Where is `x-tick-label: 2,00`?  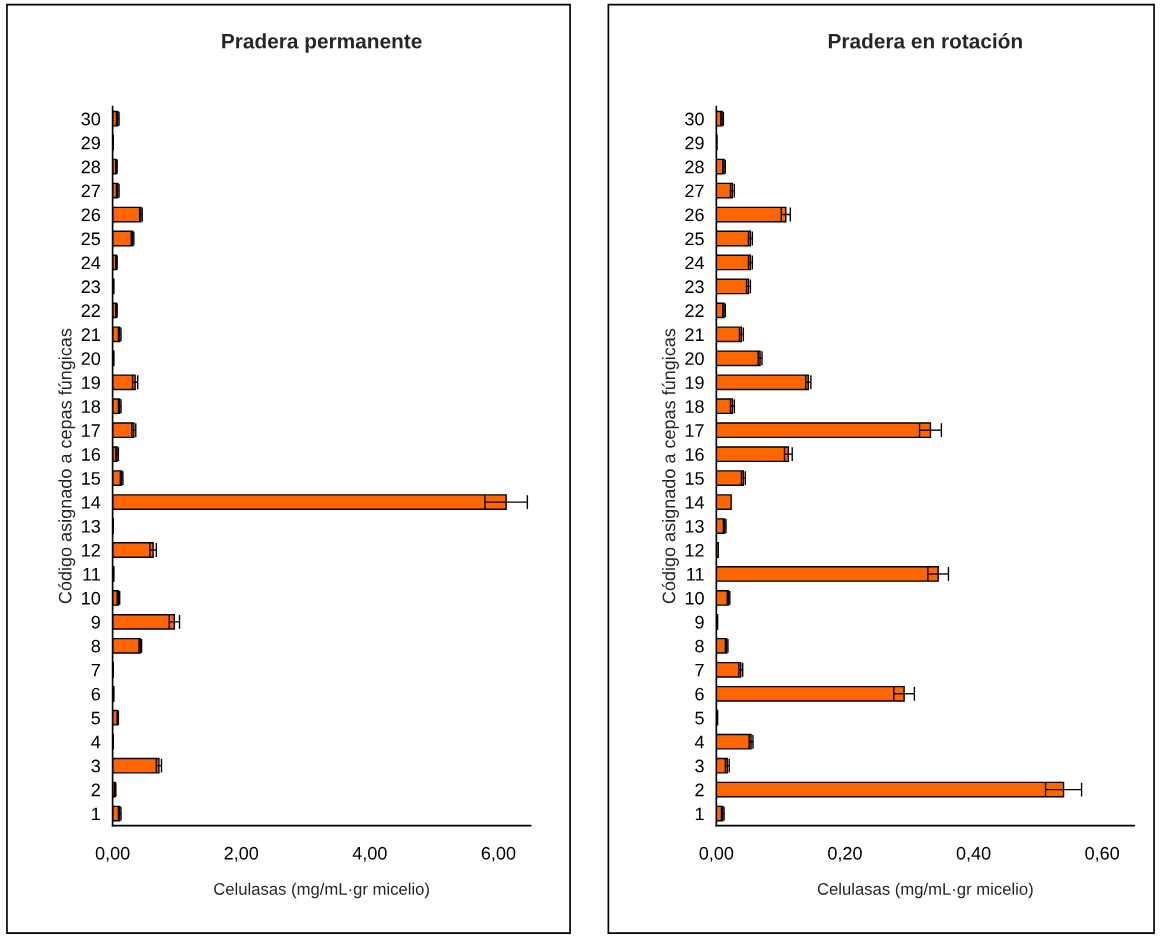
x-tick-label: 2,00 is located at coordinates (241, 854).